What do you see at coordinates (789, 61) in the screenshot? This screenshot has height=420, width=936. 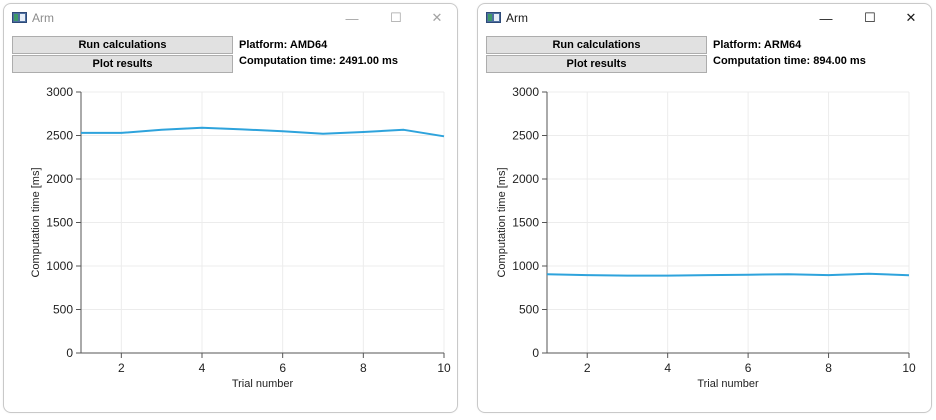 I see `computation-time-label: Computation time: 894.00 ms` at bounding box center [789, 61].